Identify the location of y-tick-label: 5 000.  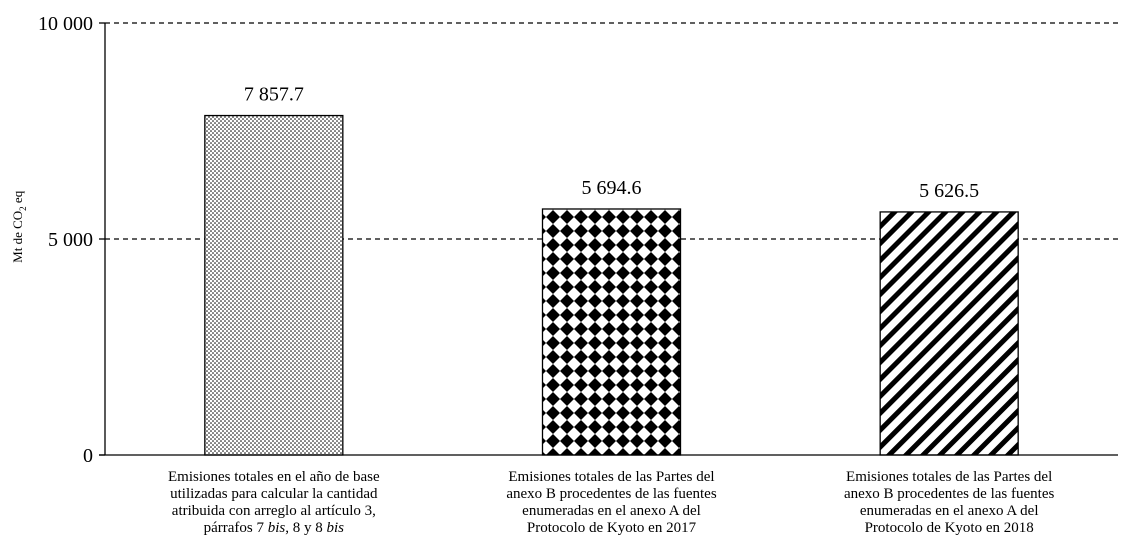
(70, 240).